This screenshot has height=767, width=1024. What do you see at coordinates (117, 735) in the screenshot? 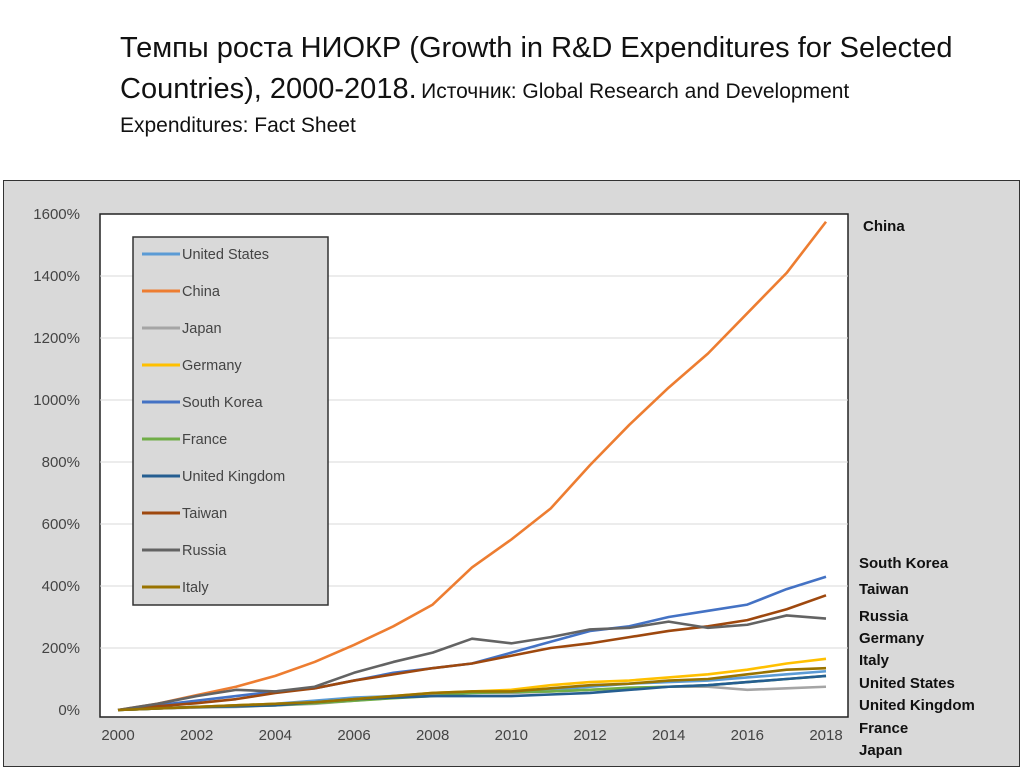
I see `x-tick-label: 2000` at bounding box center [117, 735].